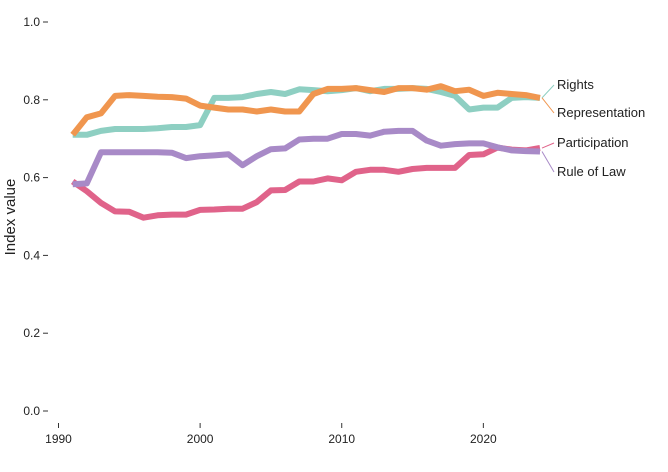 The width and height of the screenshot is (668, 472). What do you see at coordinates (31, 411) in the screenshot?
I see `y-tick-label: 0.0` at bounding box center [31, 411].